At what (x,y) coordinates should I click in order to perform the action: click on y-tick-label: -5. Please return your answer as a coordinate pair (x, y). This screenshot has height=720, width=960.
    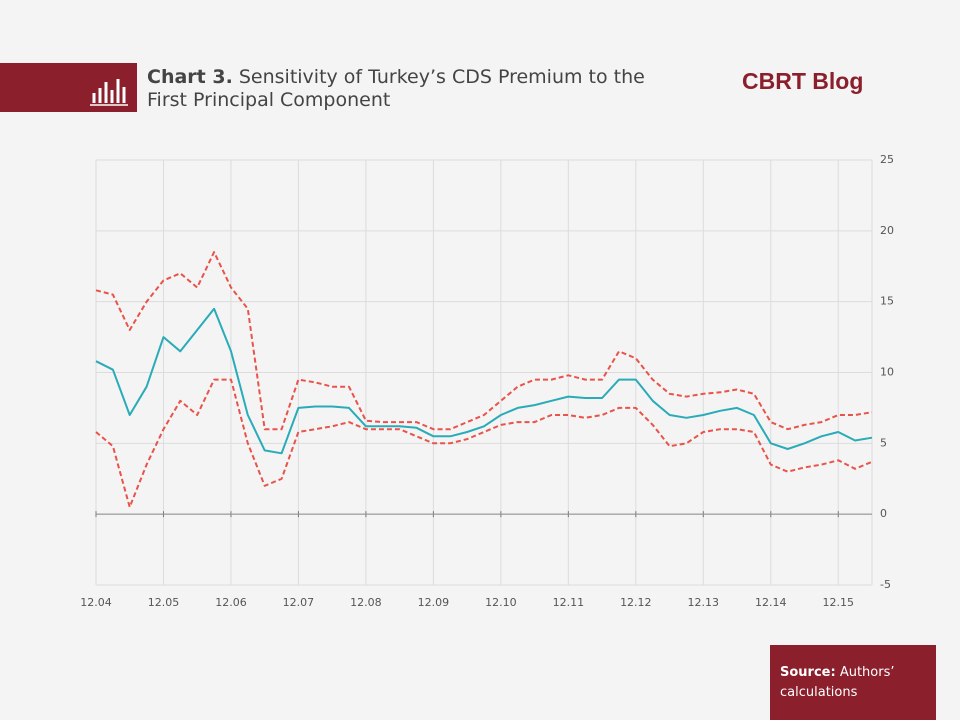
    Looking at the image, I should click on (885, 584).